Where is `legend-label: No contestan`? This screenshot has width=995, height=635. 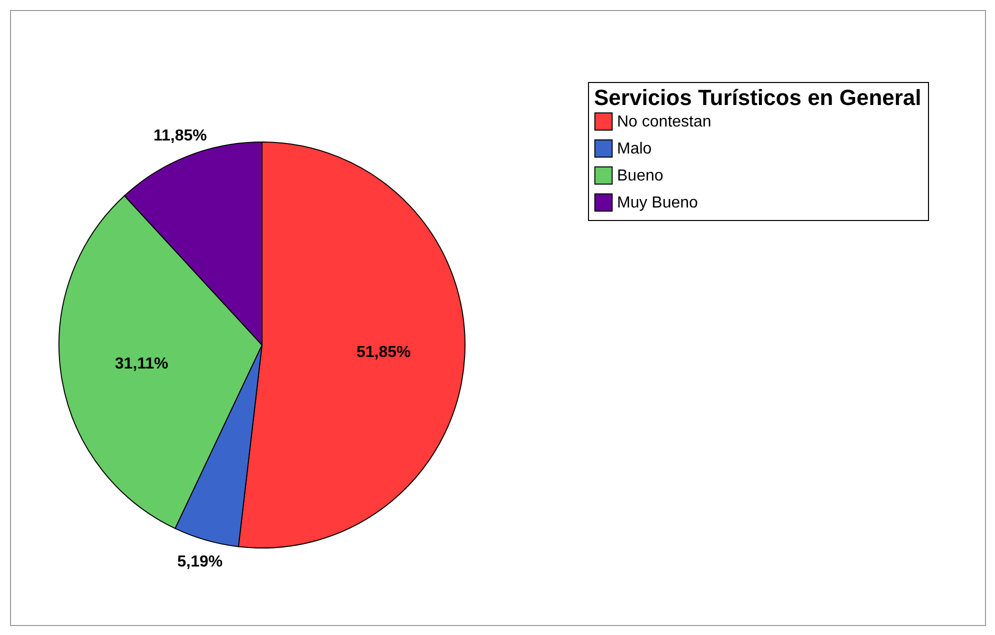
legend-label: No contestan is located at coordinates (664, 122).